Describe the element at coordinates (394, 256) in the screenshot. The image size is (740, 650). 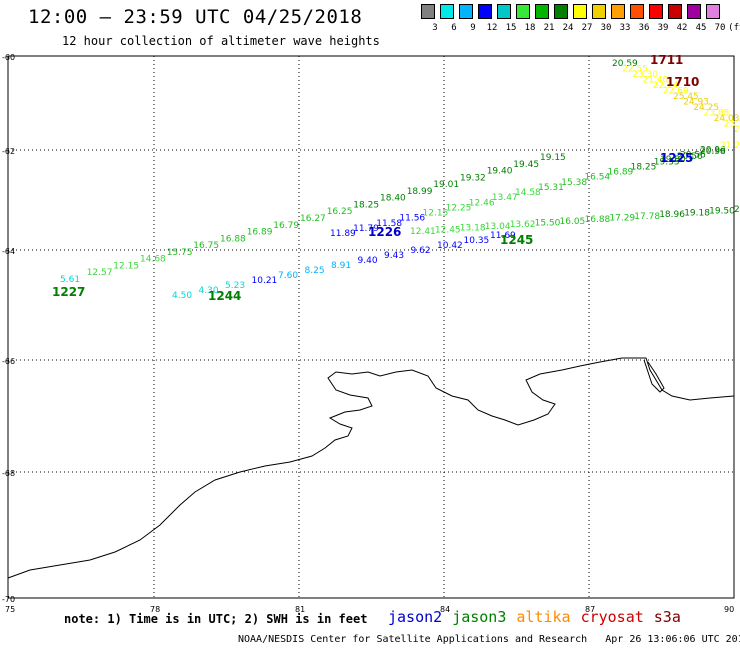
I see `swh-value: 9.43` at that location.